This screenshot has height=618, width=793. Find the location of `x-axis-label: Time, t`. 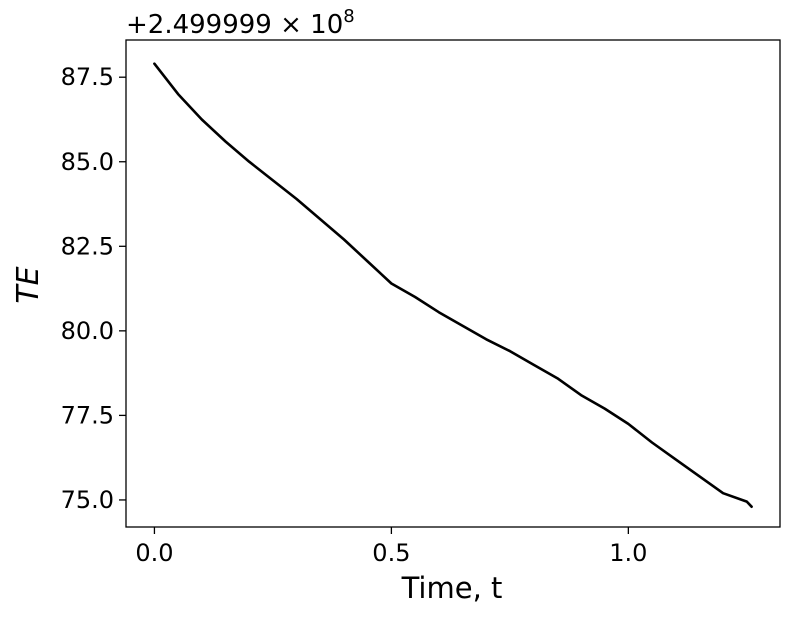

x-axis-label: Time, t is located at coordinates (452, 588).